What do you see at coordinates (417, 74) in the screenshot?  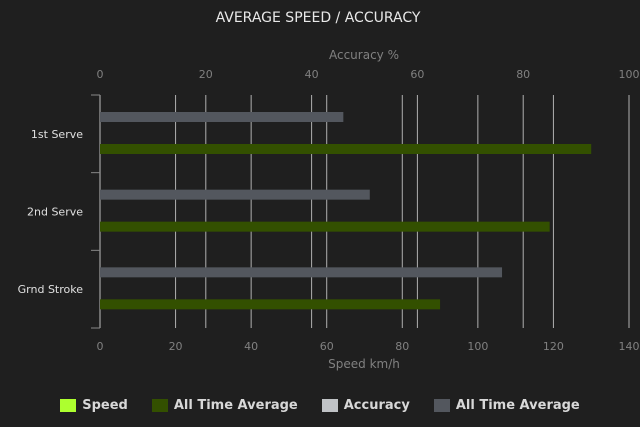 I see `top-tick-label: 60` at bounding box center [417, 74].